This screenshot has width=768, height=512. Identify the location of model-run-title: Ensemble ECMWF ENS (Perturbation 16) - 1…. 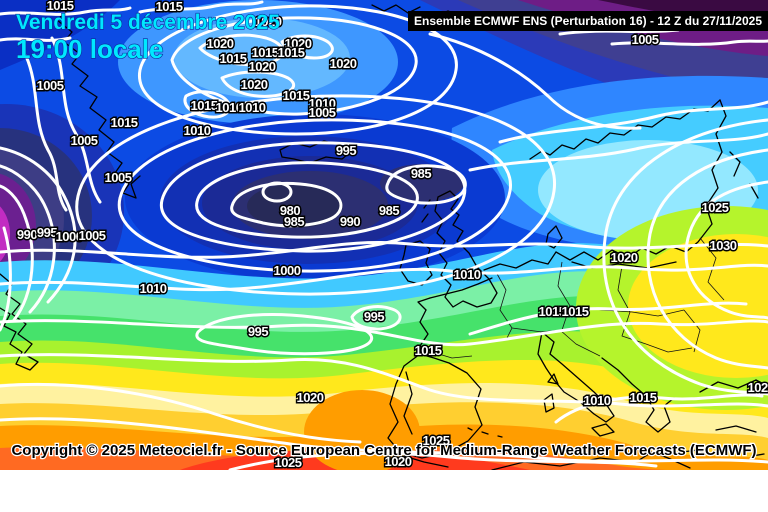
(588, 22).